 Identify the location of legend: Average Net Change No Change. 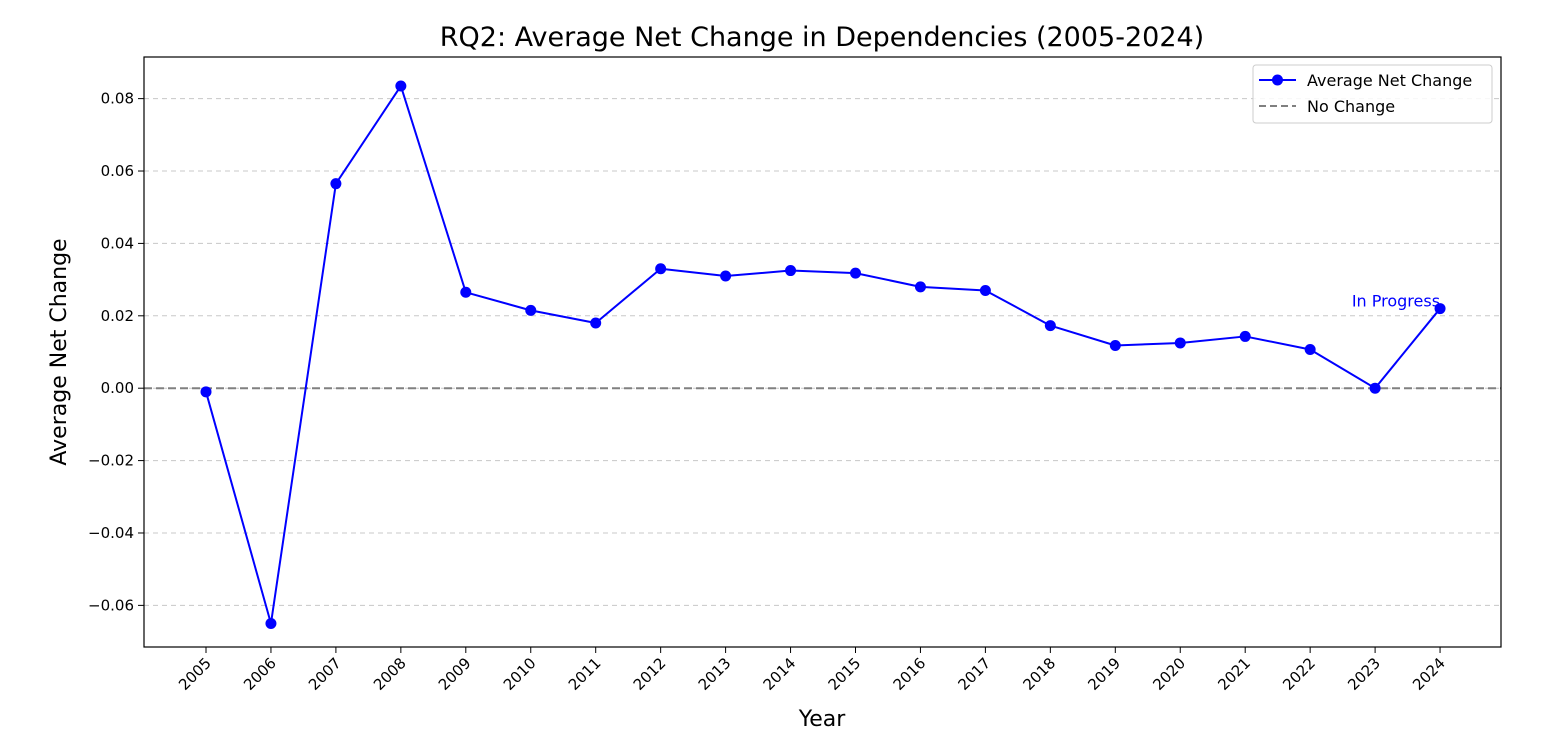
(1372, 94).